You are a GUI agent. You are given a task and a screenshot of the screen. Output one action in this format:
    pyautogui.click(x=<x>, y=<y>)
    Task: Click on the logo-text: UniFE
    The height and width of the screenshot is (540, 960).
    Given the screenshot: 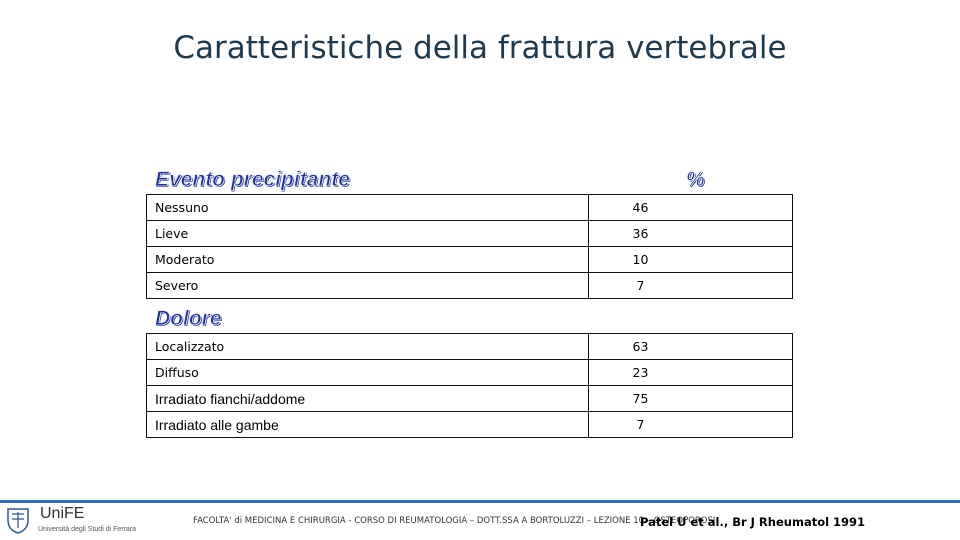 What is the action you would take?
    pyautogui.click(x=62, y=513)
    